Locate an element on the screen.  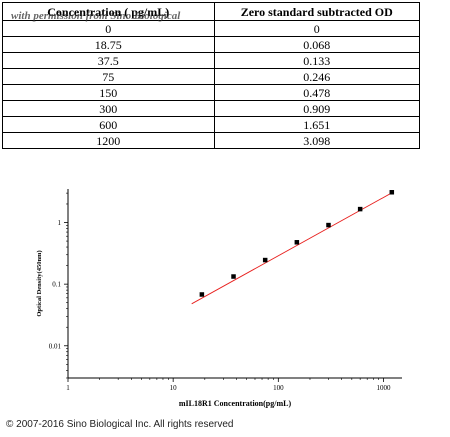
y-tick-label: 0.1 is located at coordinates (56, 285).